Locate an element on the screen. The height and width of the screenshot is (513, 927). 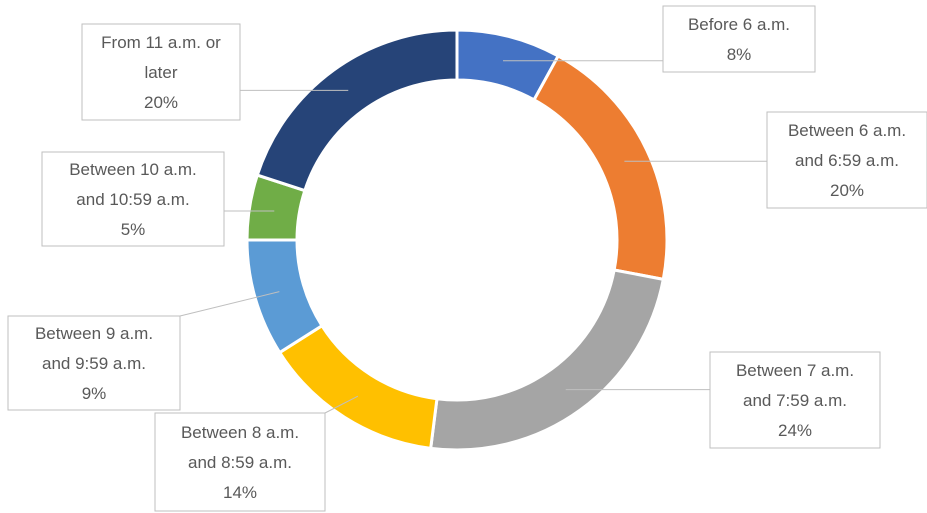
value-label-2: 24% is located at coordinates (795, 430).